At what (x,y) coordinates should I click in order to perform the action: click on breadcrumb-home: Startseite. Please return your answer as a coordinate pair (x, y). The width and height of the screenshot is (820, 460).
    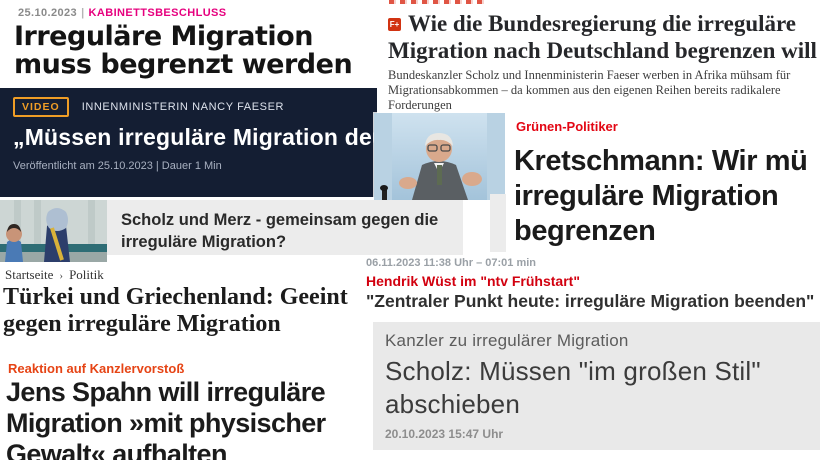
    Looking at the image, I should click on (29, 274).